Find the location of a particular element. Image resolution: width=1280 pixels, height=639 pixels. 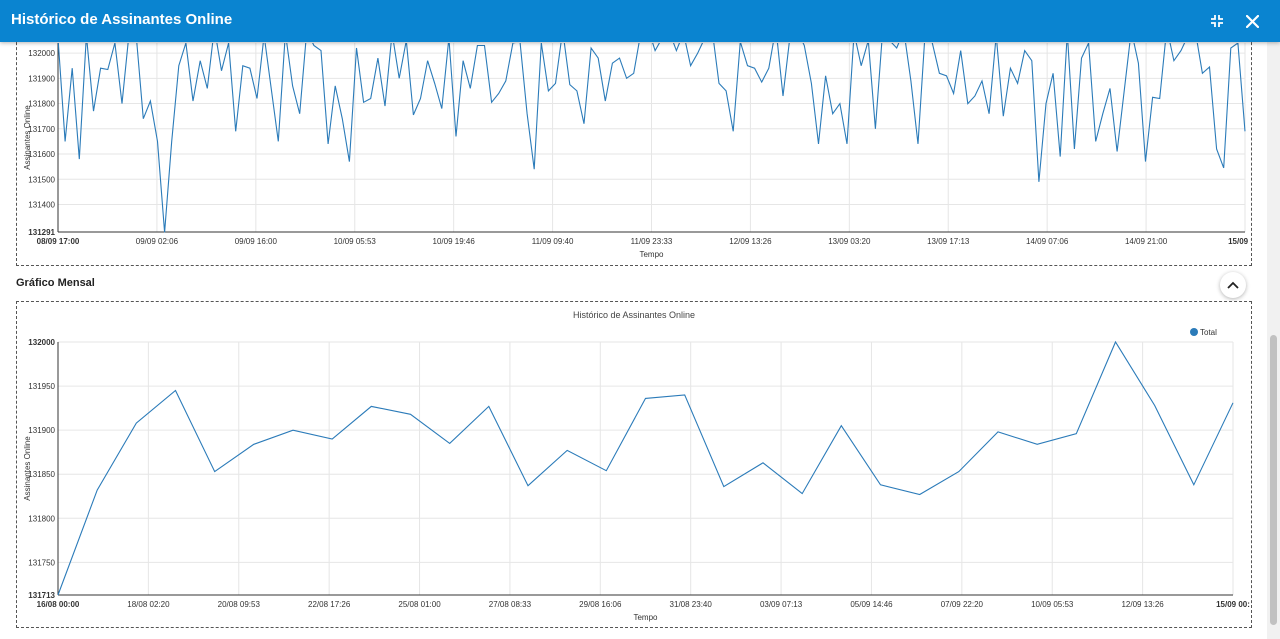

x-tick-label: 08/09 17:00 is located at coordinates (58, 241).